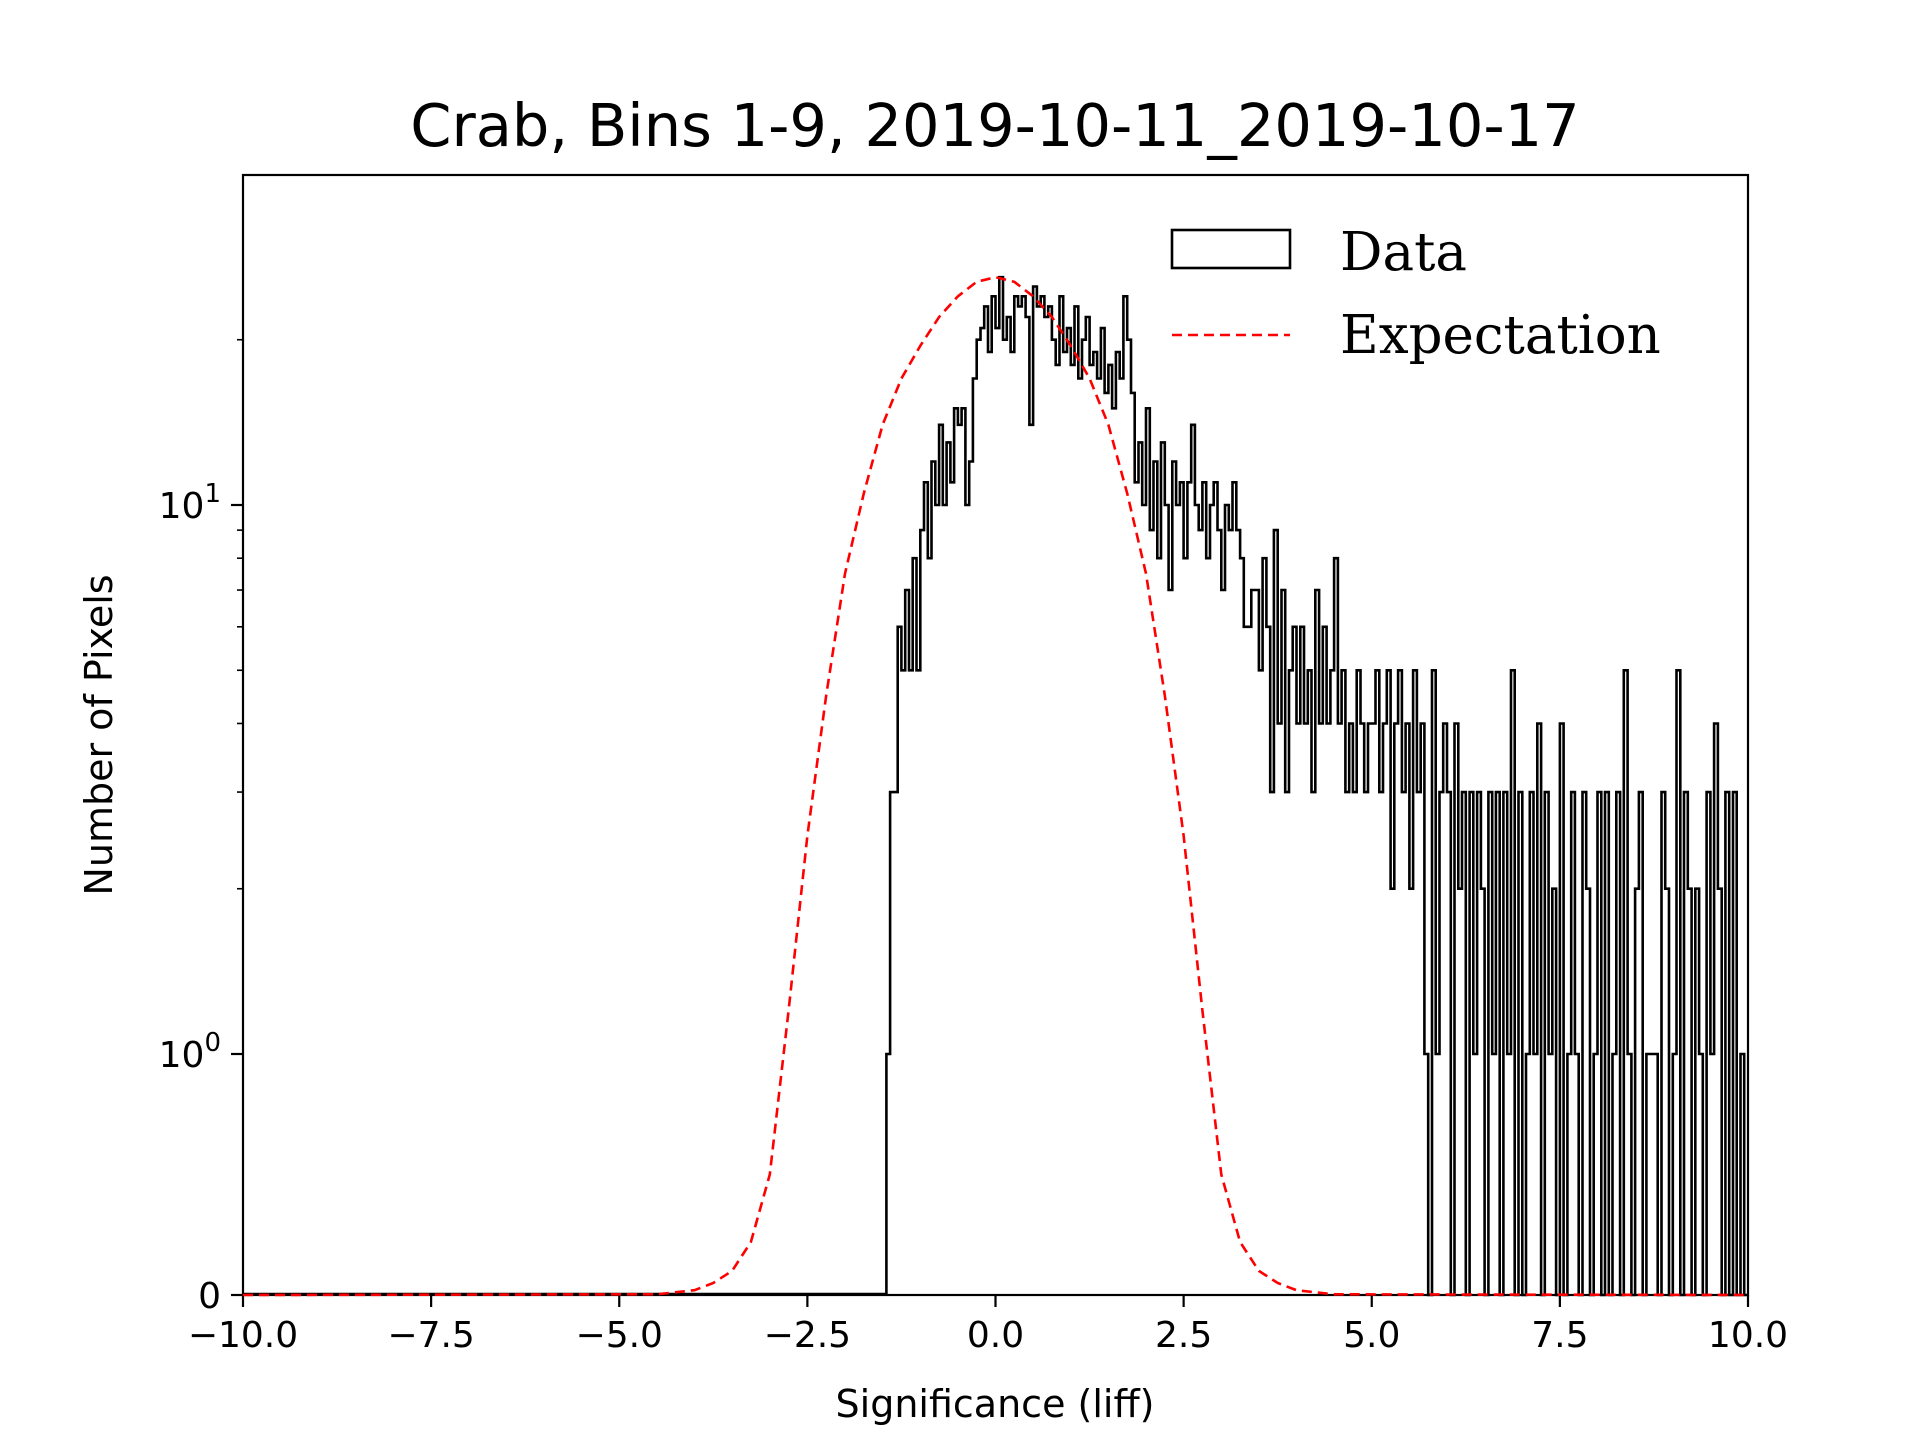 This screenshot has height=1440, width=1920. I want to click on y-axis: 0 100 101, so click(201, 827).